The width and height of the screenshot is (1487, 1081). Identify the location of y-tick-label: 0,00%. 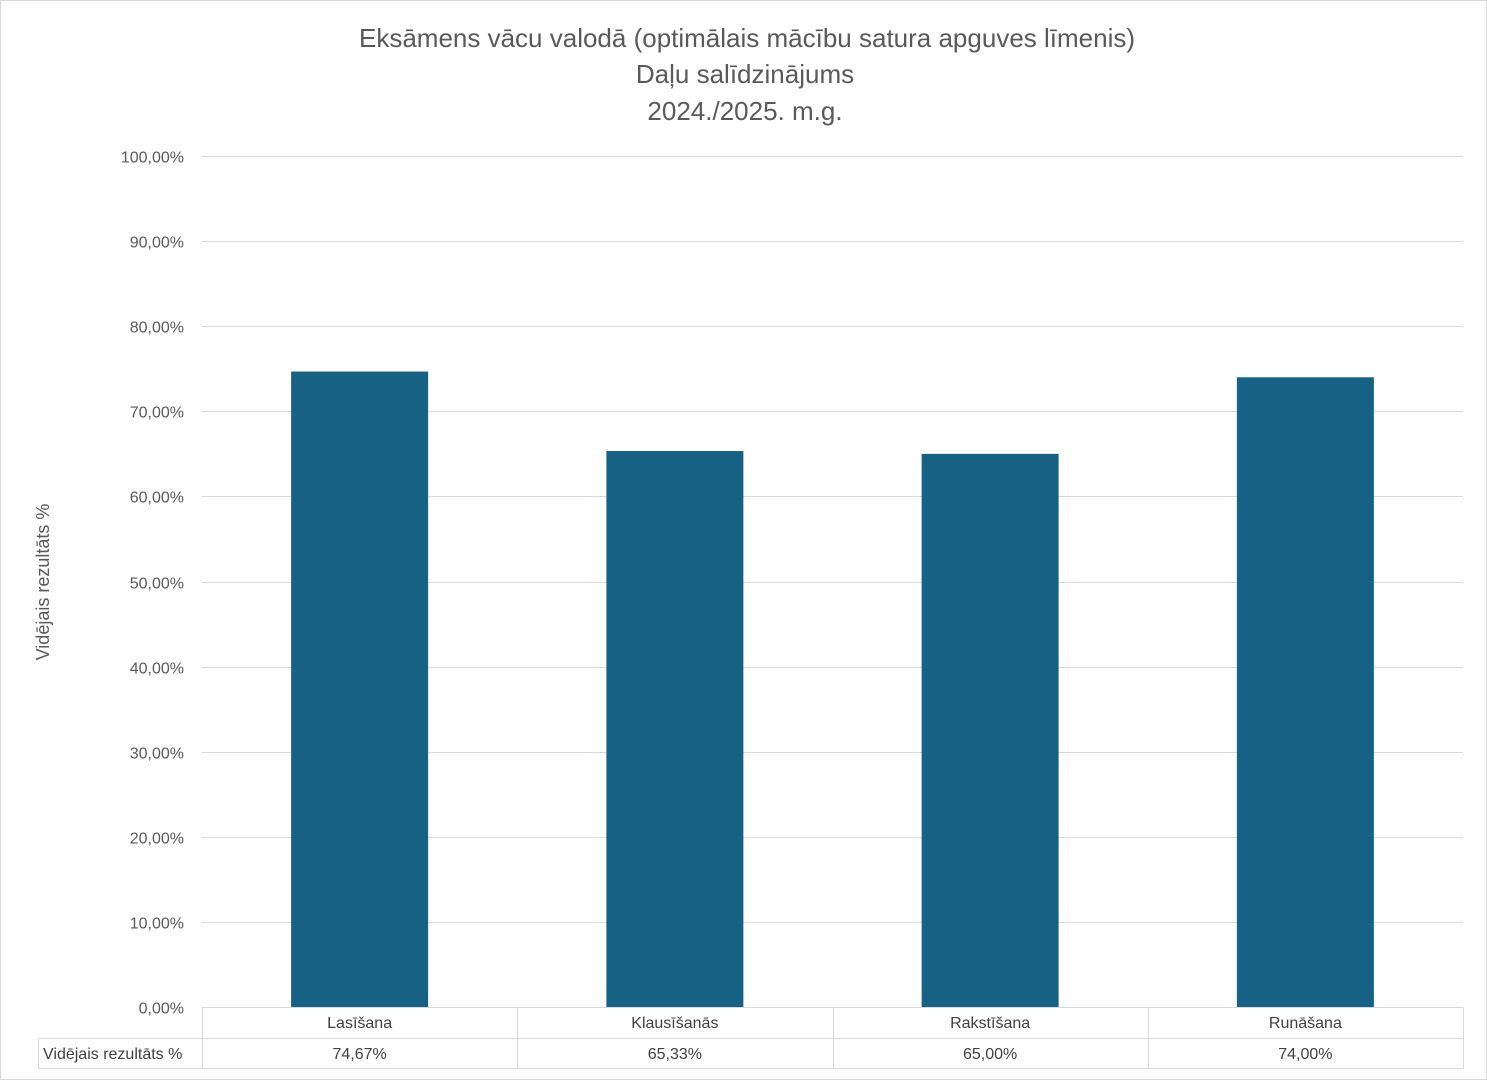
(161, 1009).